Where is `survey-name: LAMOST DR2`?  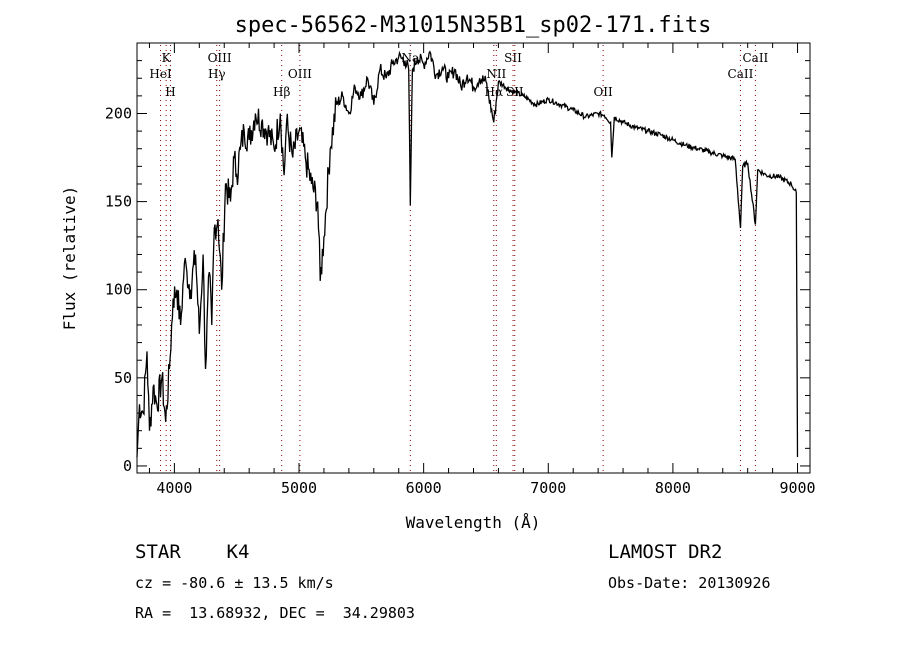 survey-name: LAMOST DR2 is located at coordinates (665, 552).